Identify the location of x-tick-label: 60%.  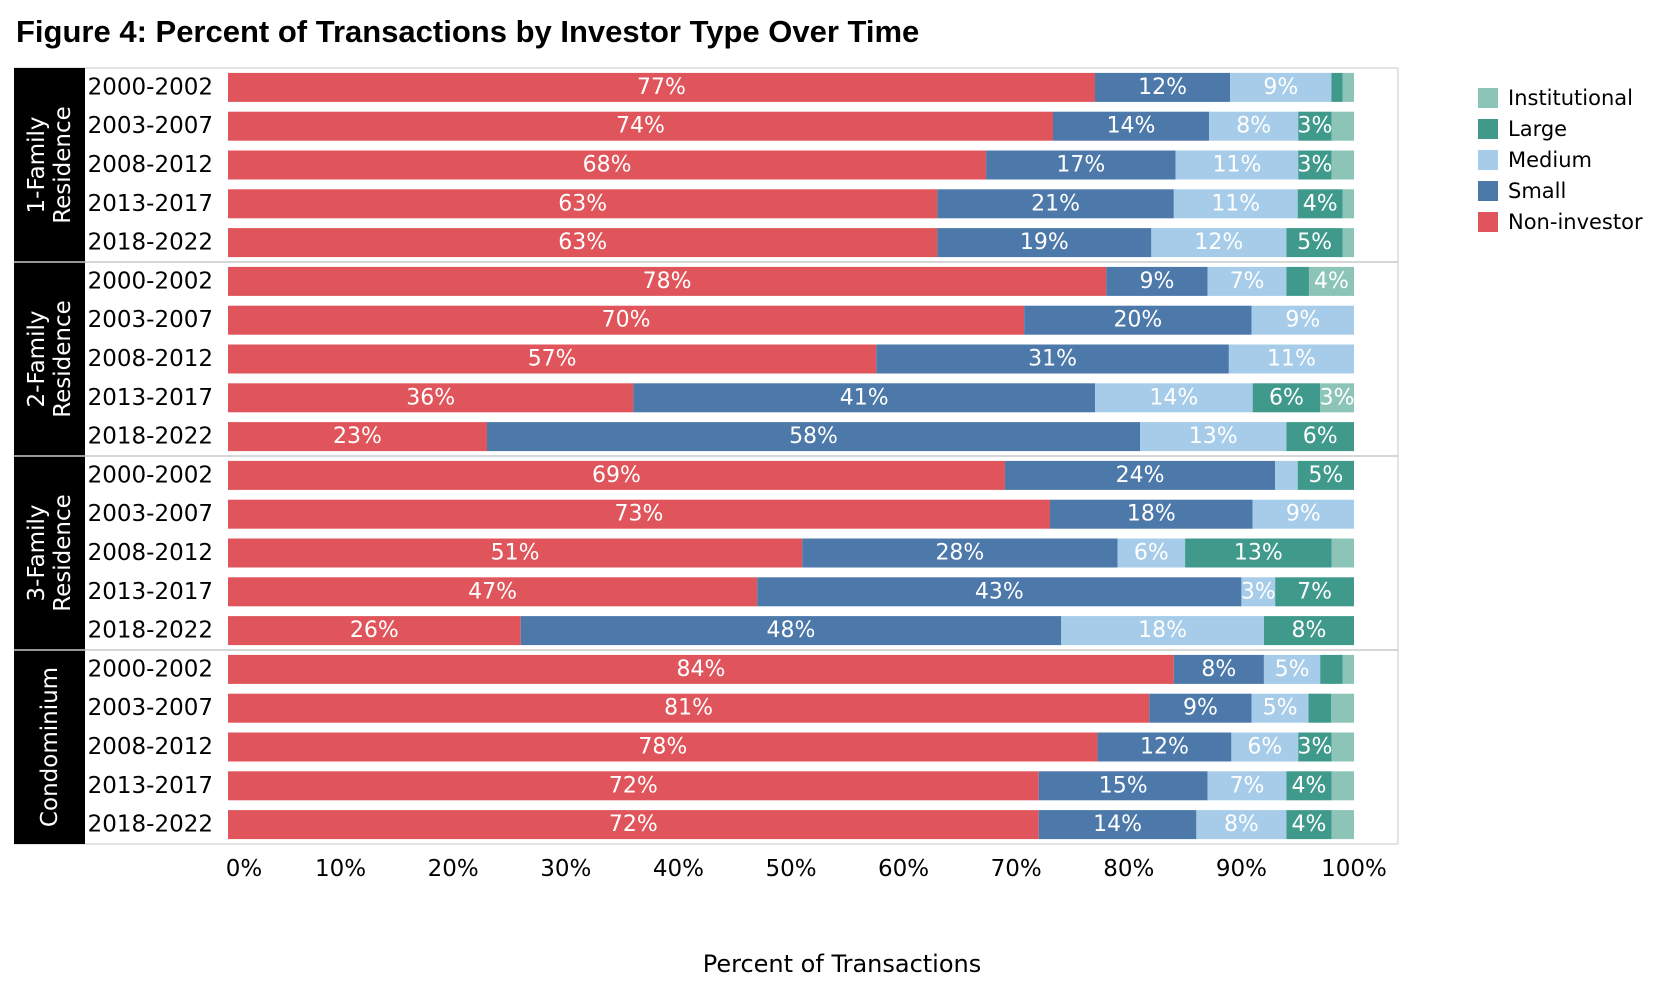
(903, 869).